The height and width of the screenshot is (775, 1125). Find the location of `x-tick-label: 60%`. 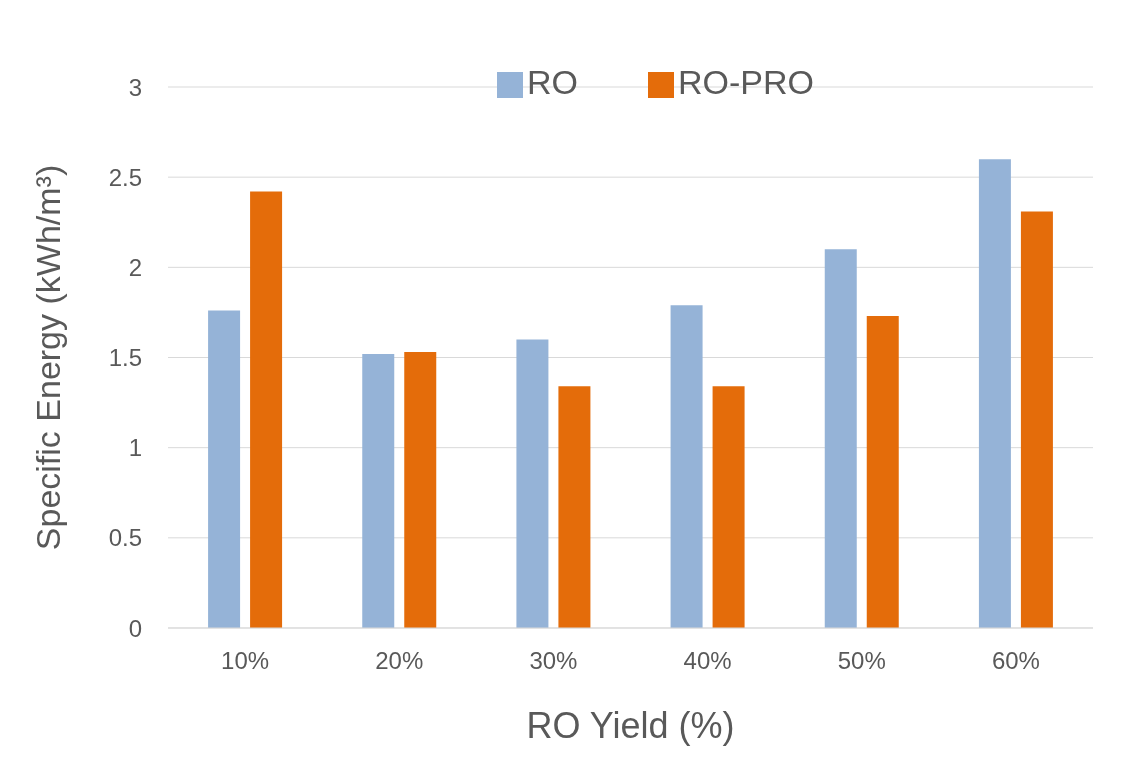

x-tick-label: 60% is located at coordinates (1015, 661).